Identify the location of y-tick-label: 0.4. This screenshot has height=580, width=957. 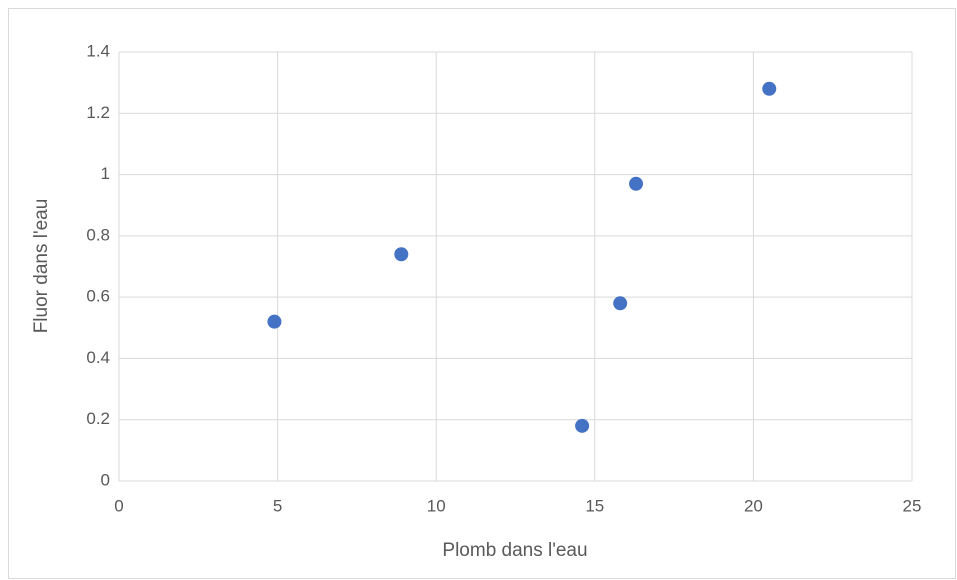
(98, 357).